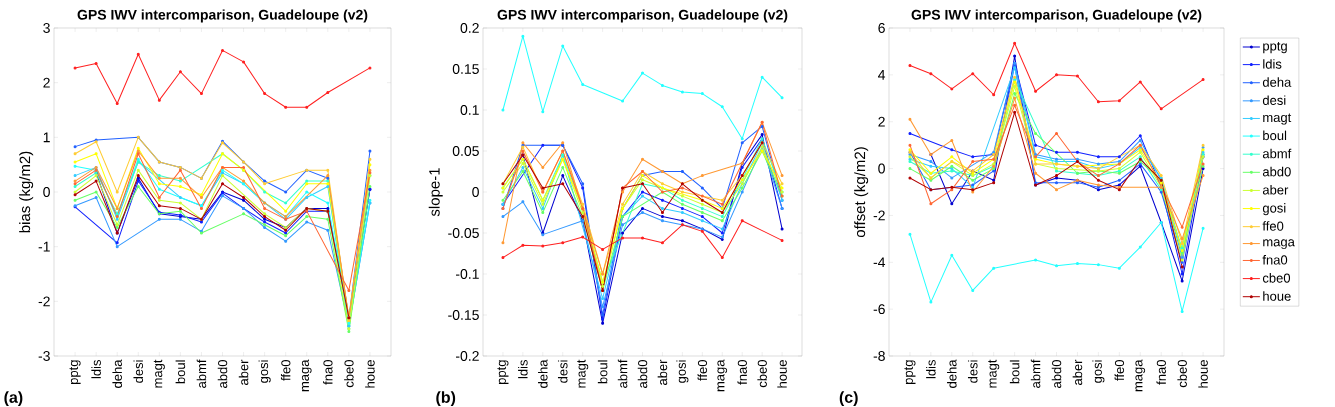  I want to click on y-tick-label: -6, so click(879, 309).